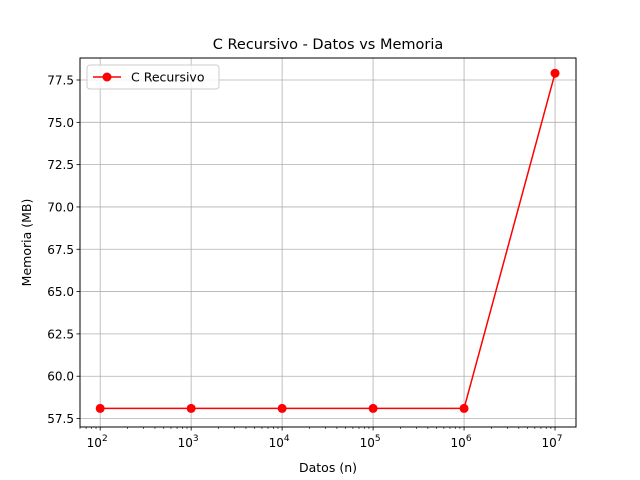 This screenshot has width=640, height=480. I want to click on chart-title: C Recursivo - Datos vs Memoria, so click(328, 45).